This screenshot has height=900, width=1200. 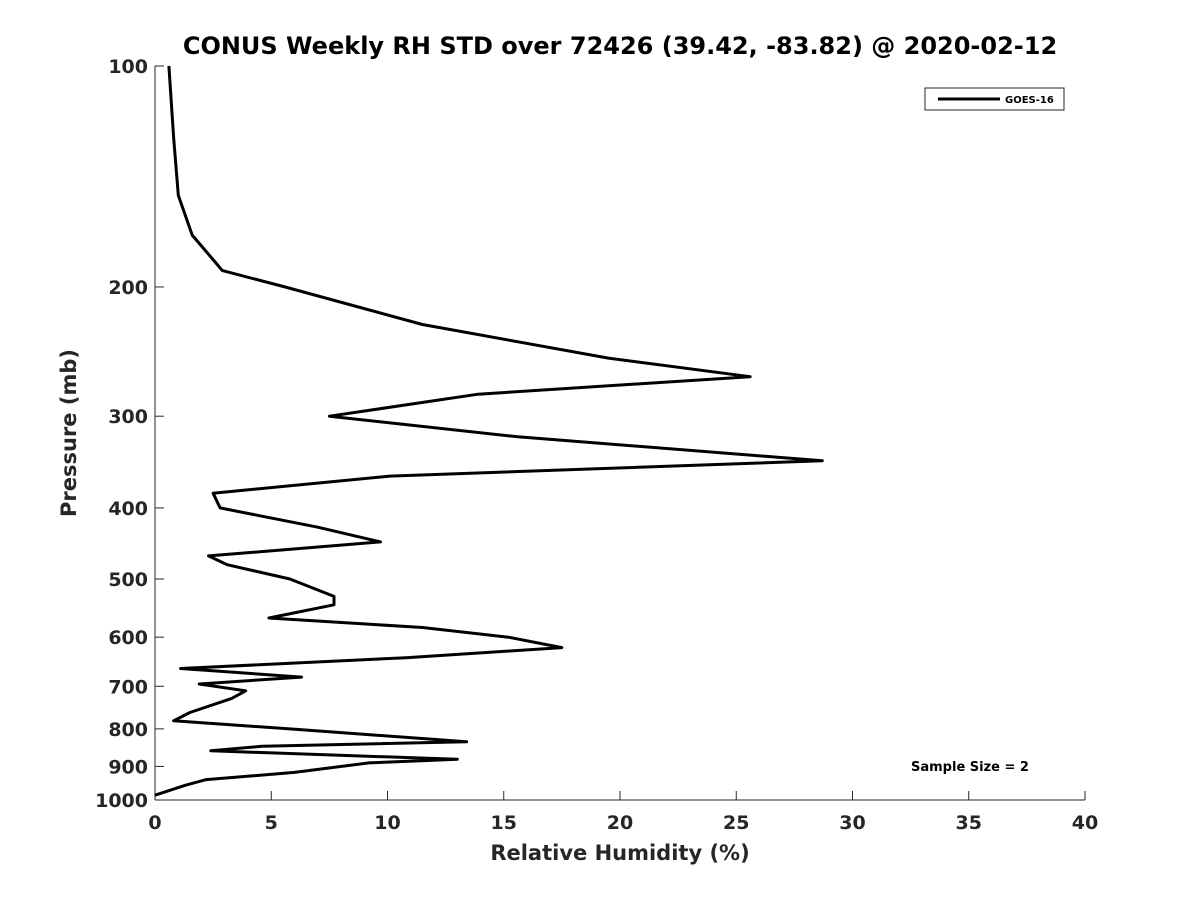 I want to click on y-tick-label: 600, so click(x=128, y=638).